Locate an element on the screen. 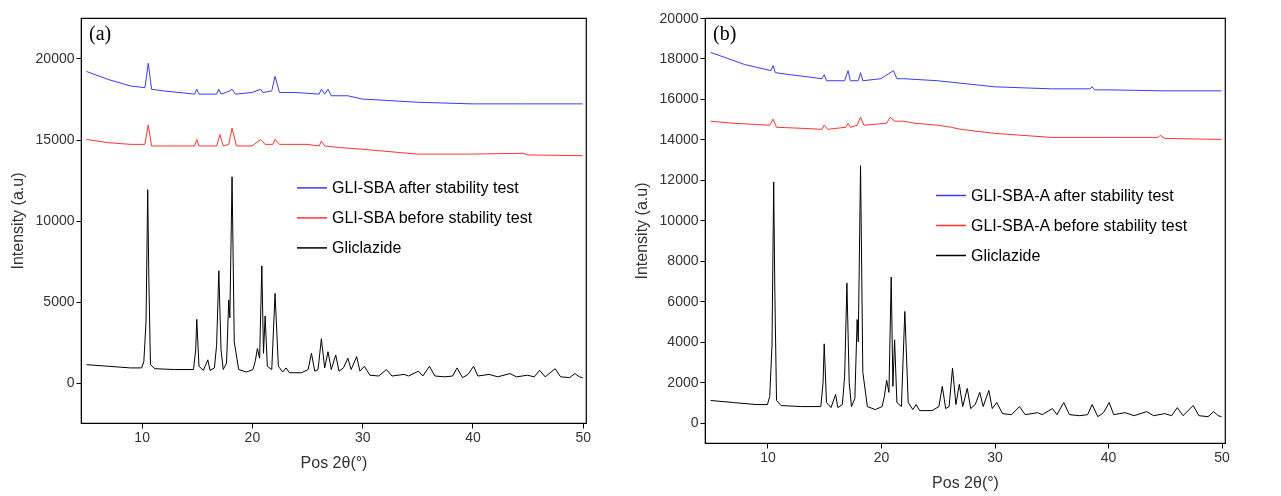  legend-label: GLI-SBA-A before stability test is located at coordinates (1079, 225).